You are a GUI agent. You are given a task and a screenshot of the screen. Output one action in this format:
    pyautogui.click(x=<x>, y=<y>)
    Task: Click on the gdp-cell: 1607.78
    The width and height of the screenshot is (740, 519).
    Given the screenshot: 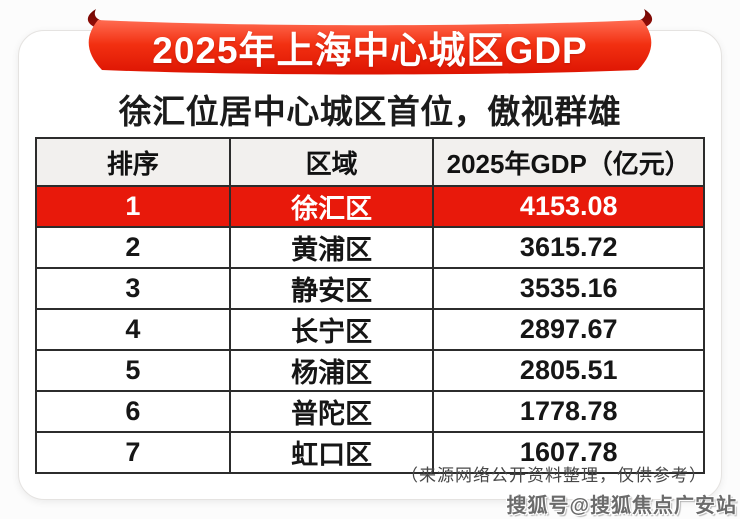 What is the action you would take?
    pyautogui.click(x=568, y=452)
    